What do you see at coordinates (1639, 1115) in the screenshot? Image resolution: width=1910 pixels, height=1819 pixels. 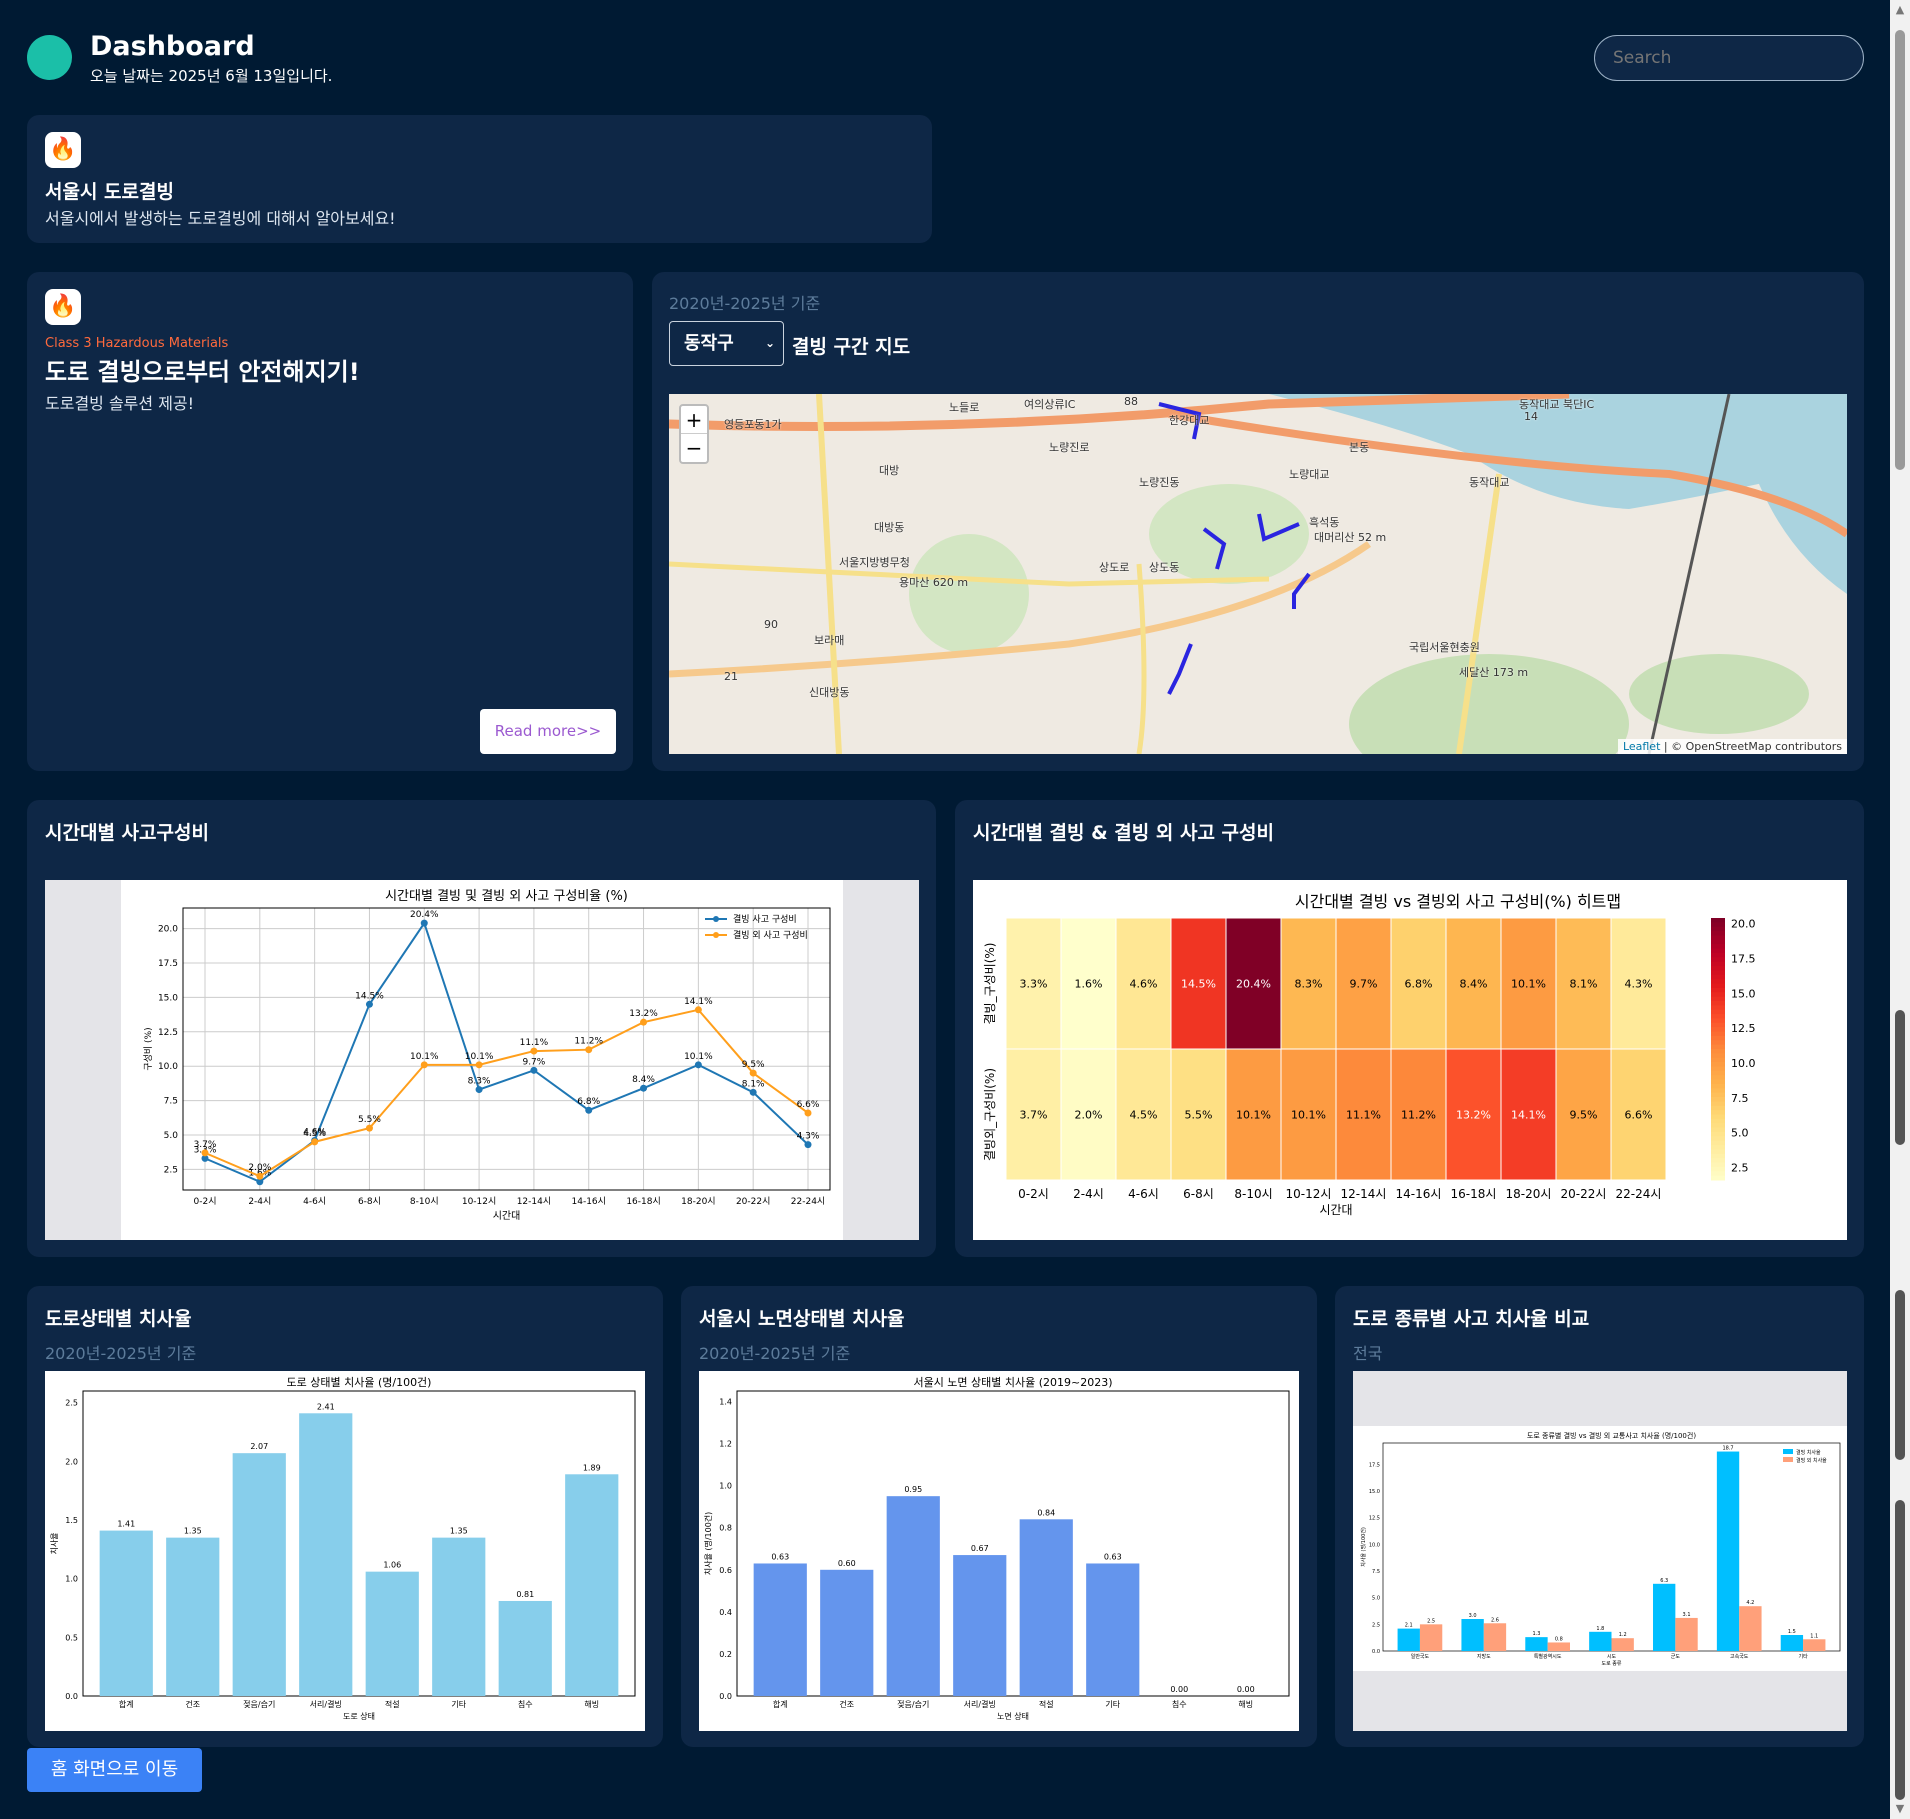 I see `cell-label: 6.6%` at bounding box center [1639, 1115].